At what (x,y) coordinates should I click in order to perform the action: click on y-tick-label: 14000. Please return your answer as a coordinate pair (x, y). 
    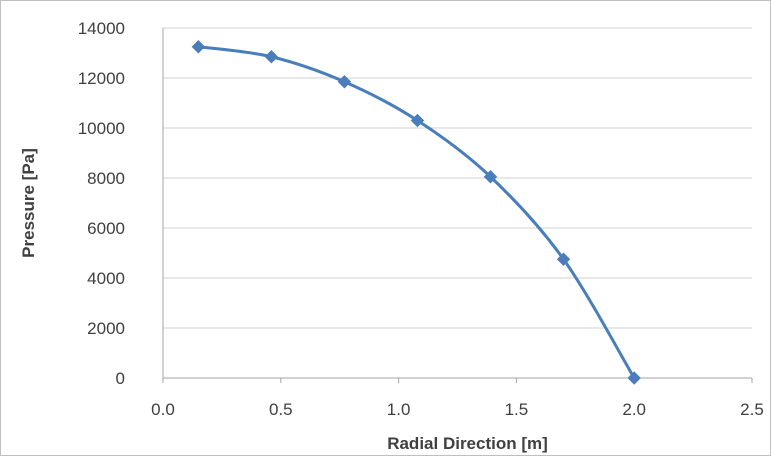
    Looking at the image, I should click on (101, 28).